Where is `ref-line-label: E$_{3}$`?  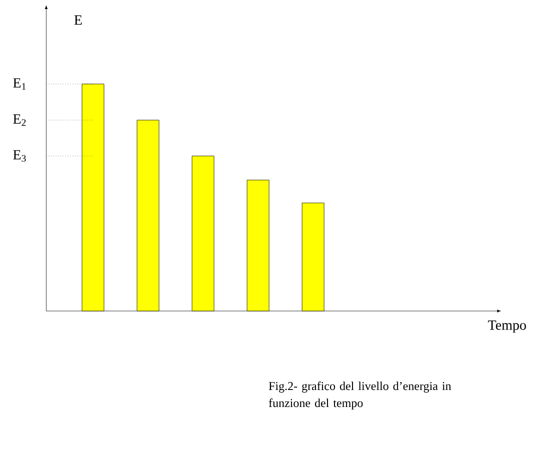 ref-line-label: E$_{3}$ is located at coordinates (19, 156).